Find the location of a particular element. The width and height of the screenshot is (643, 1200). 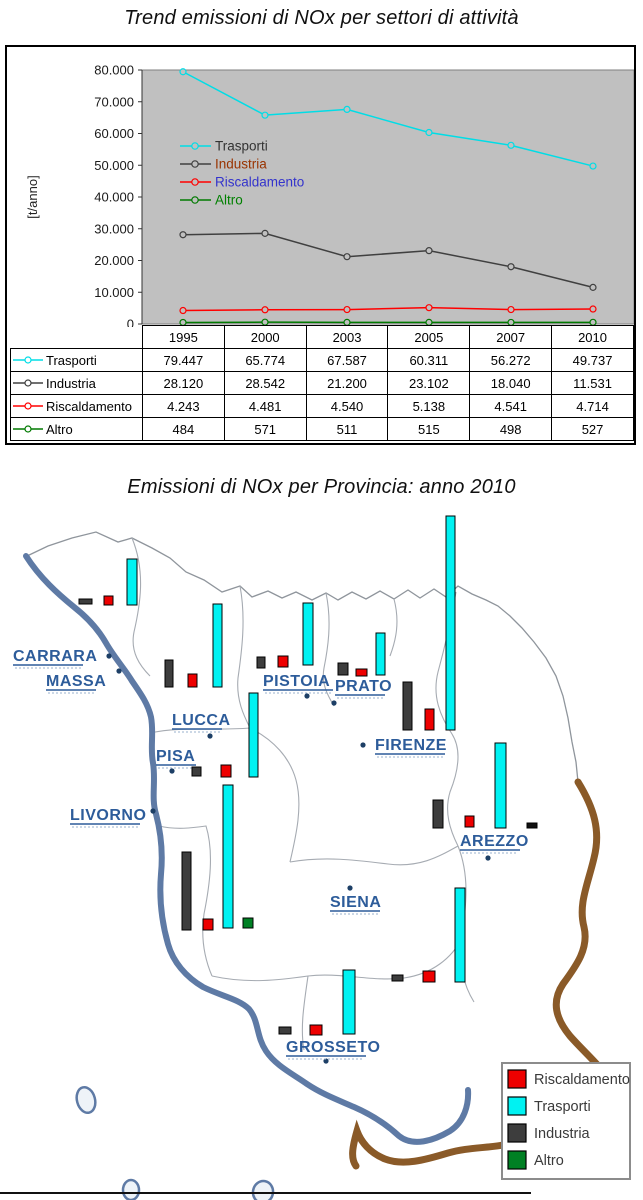

y-tick-label: 50.000 is located at coordinates (114, 165).